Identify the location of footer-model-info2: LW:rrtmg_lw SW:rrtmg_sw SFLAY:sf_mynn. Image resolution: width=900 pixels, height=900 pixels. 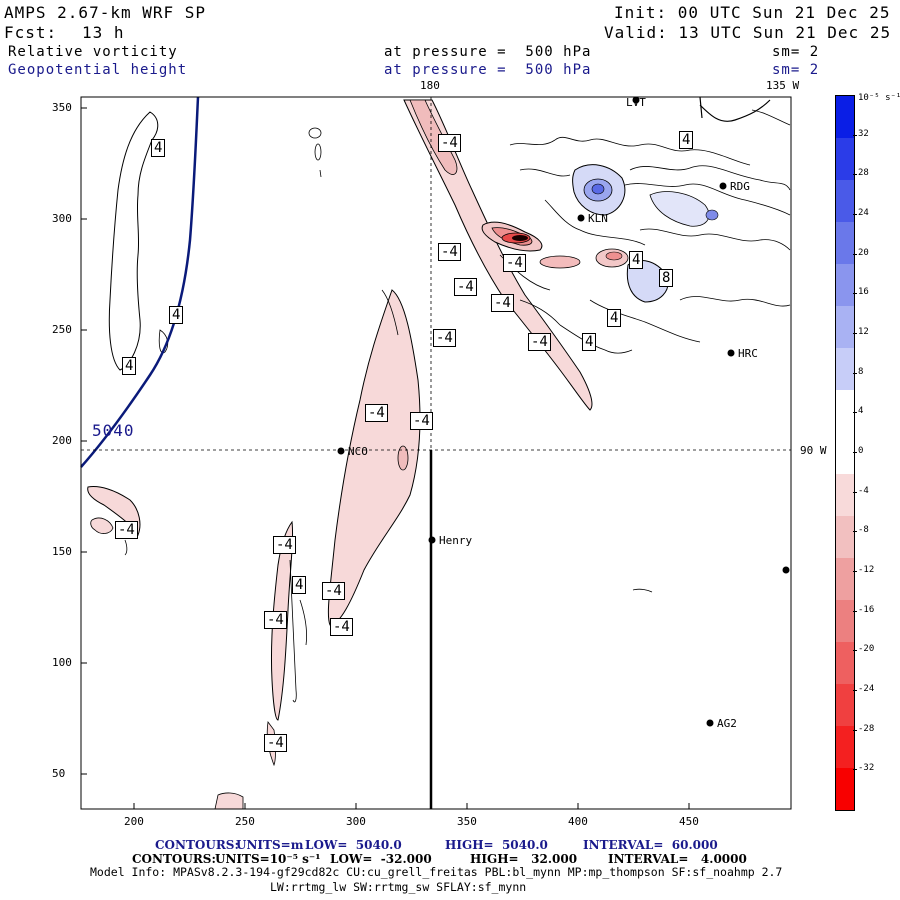
(398, 887).